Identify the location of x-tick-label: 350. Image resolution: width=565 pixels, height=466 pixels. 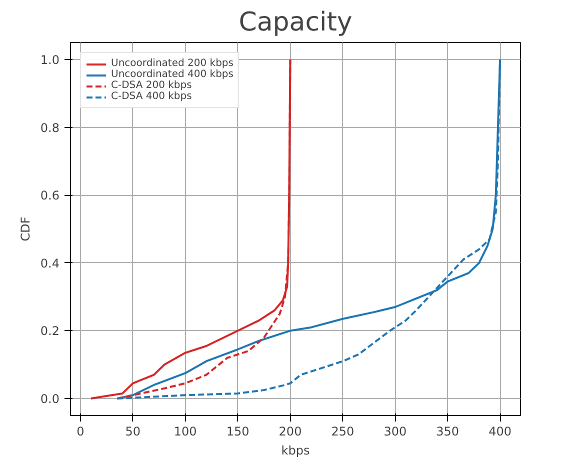
(448, 431).